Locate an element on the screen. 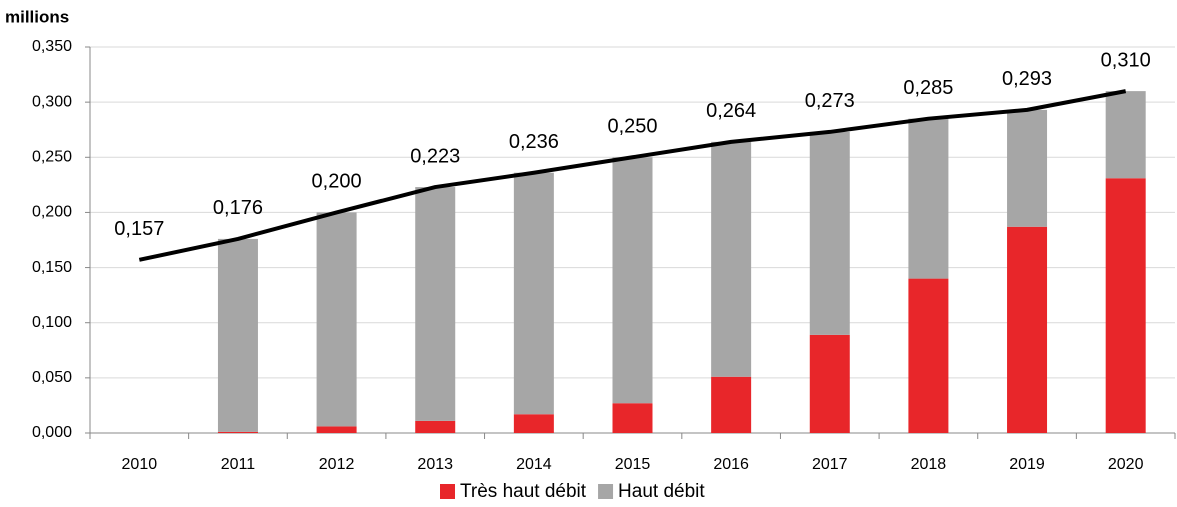  x-tick-label: 2016 is located at coordinates (731, 464).